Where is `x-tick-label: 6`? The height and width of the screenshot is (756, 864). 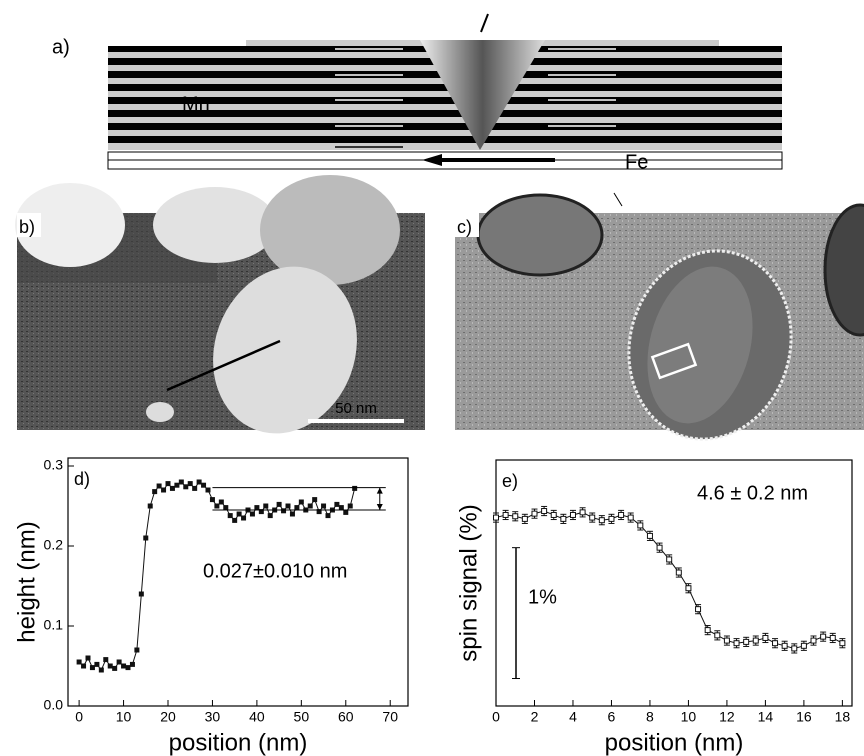 x-tick-label: 6 is located at coordinates (612, 717).